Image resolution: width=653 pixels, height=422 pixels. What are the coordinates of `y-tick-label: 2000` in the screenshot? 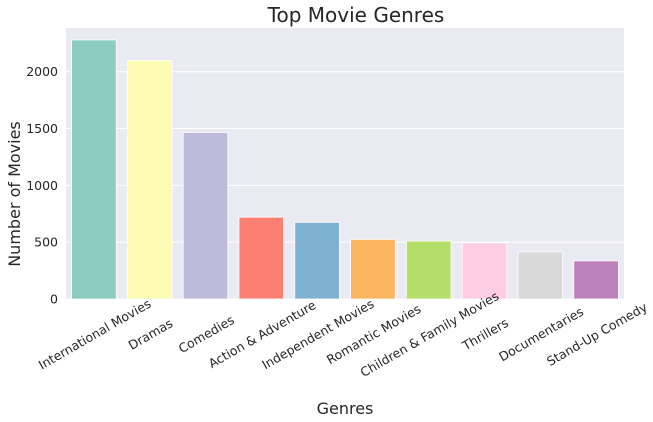 It's located at (42, 71).